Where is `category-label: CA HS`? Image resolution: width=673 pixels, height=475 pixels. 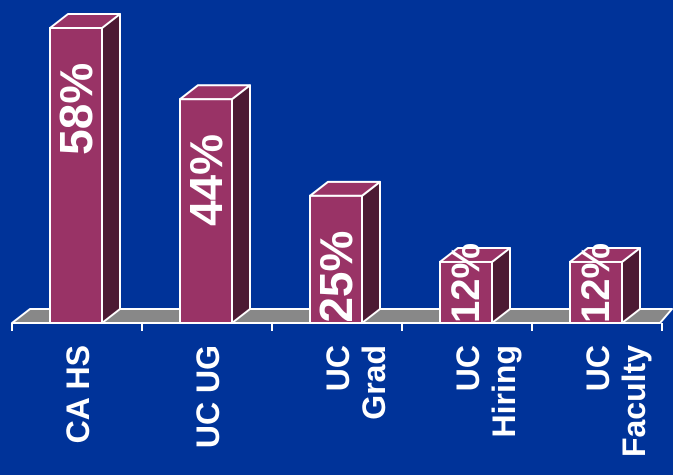 category-label: CA HS is located at coordinates (78, 394).